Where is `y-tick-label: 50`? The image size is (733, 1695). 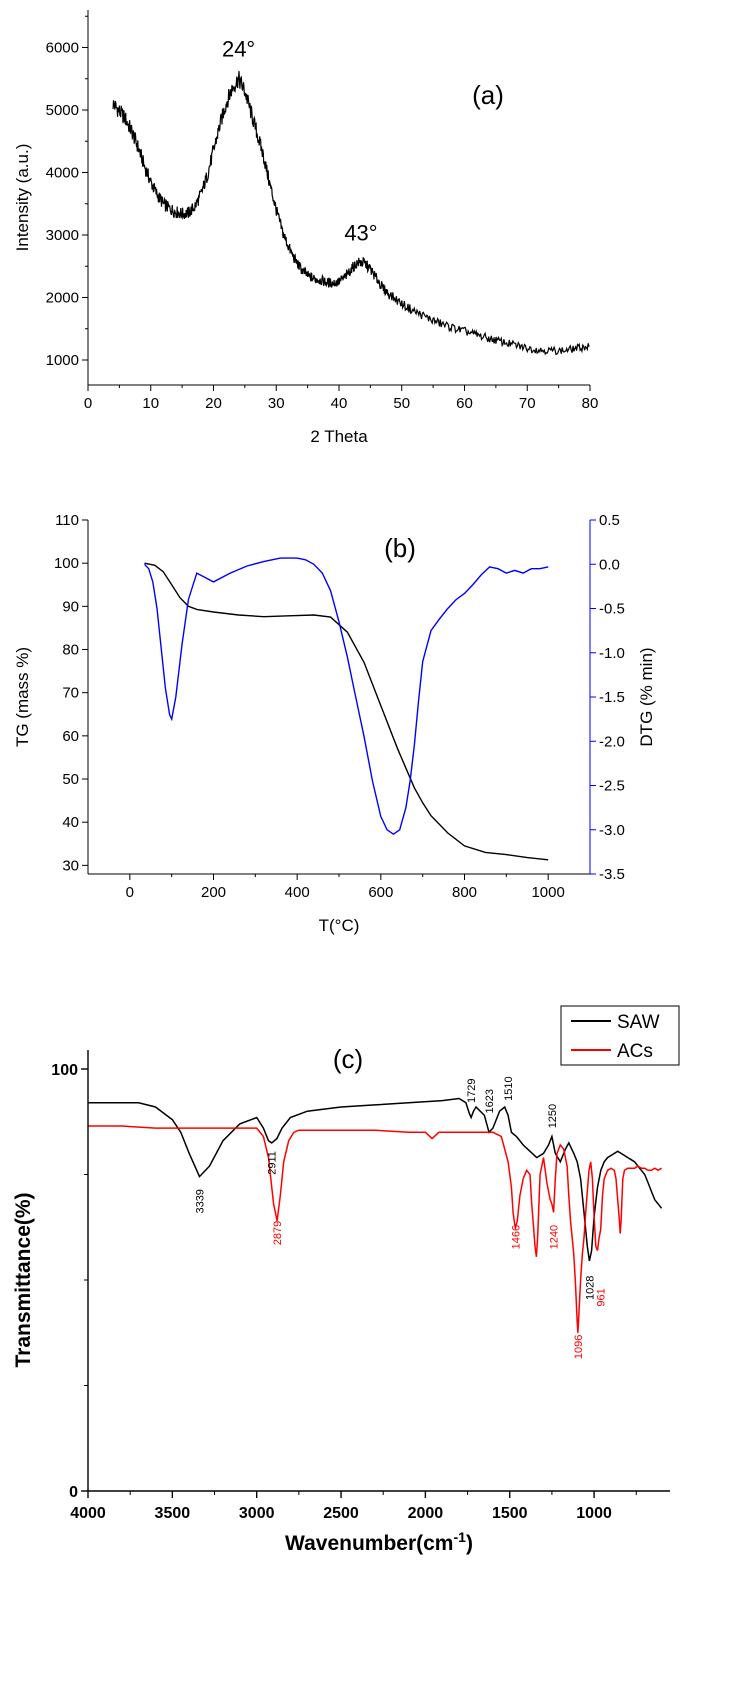
y-tick-label: 50 is located at coordinates (70, 779).